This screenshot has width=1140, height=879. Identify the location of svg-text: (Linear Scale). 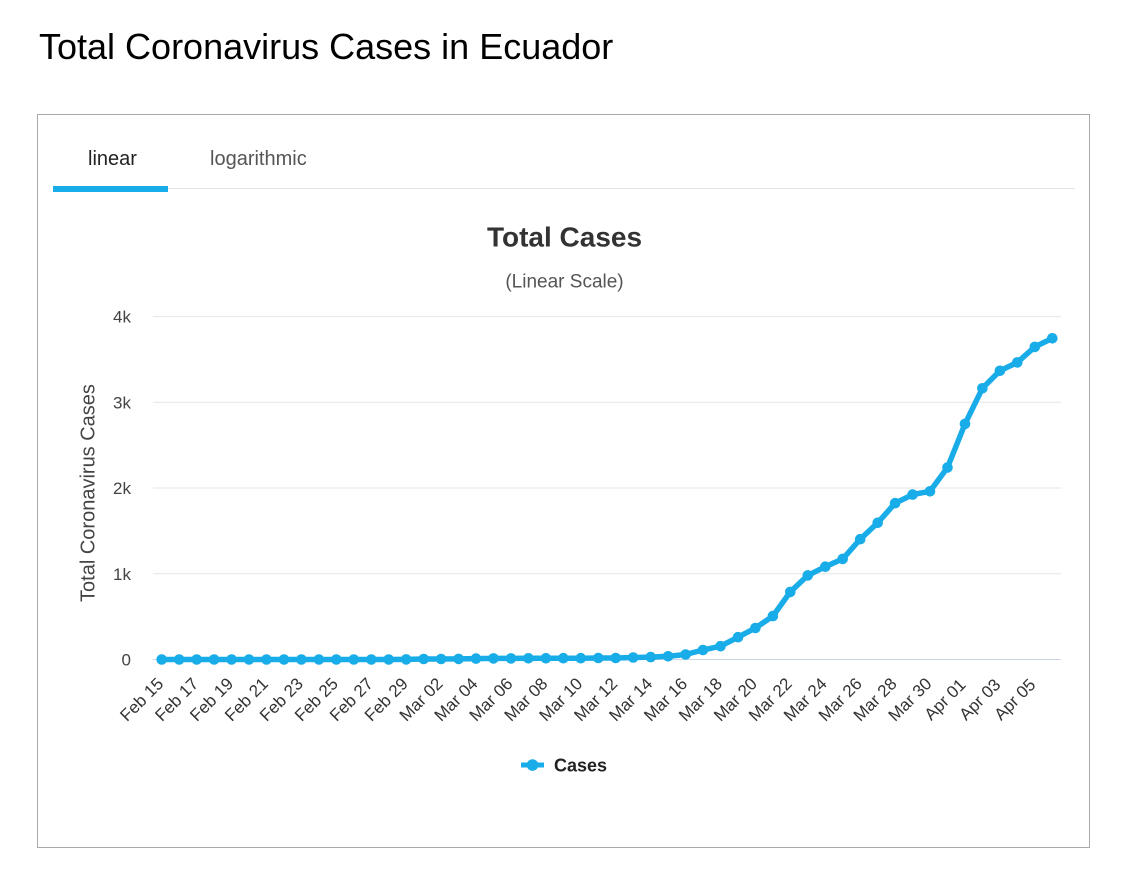
(564, 282).